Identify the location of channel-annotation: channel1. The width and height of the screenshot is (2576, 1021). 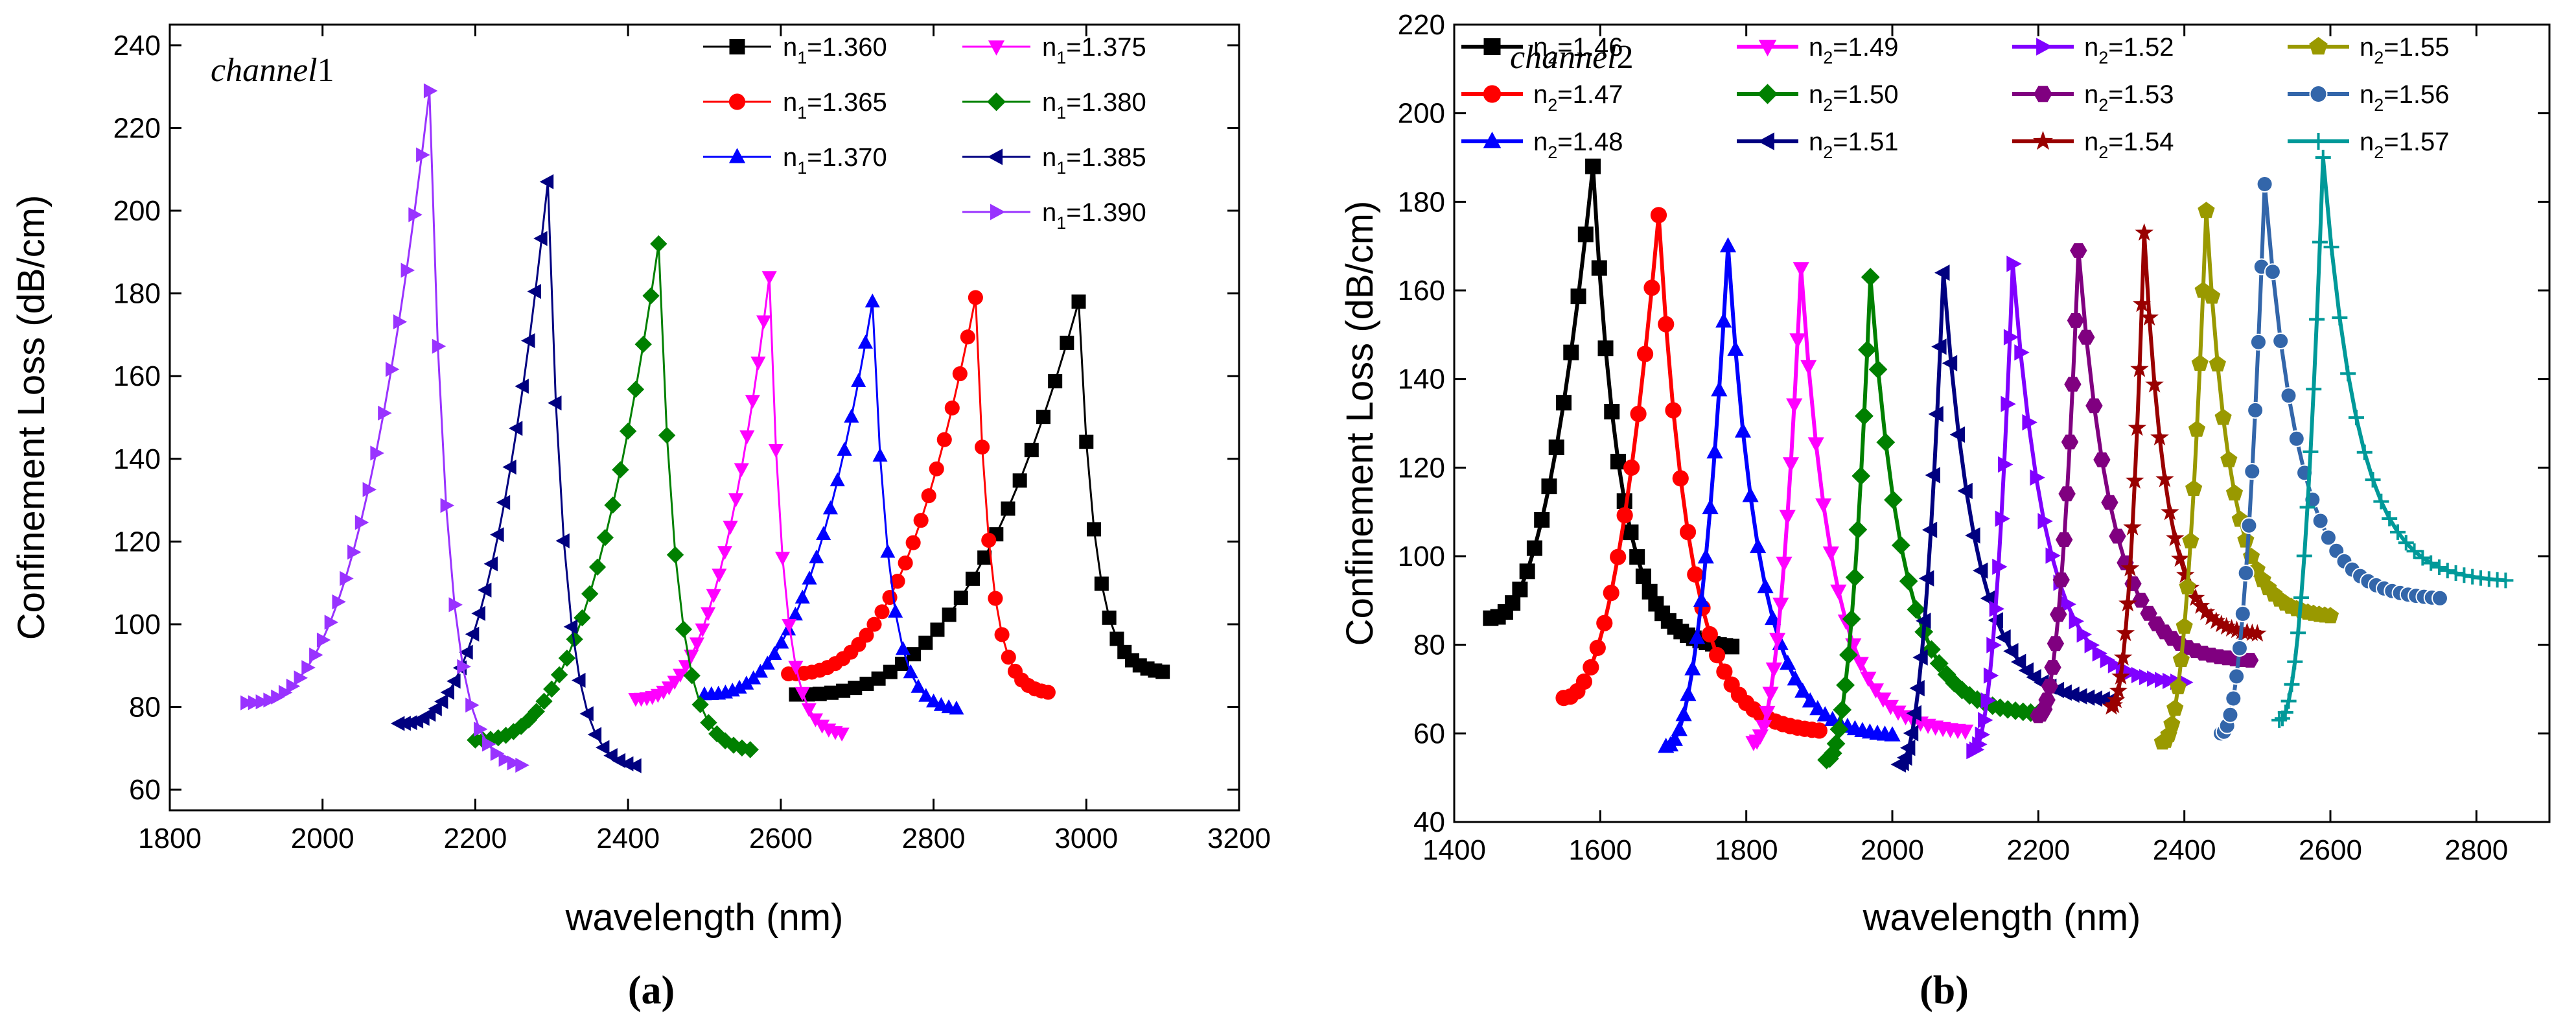
(272, 70).